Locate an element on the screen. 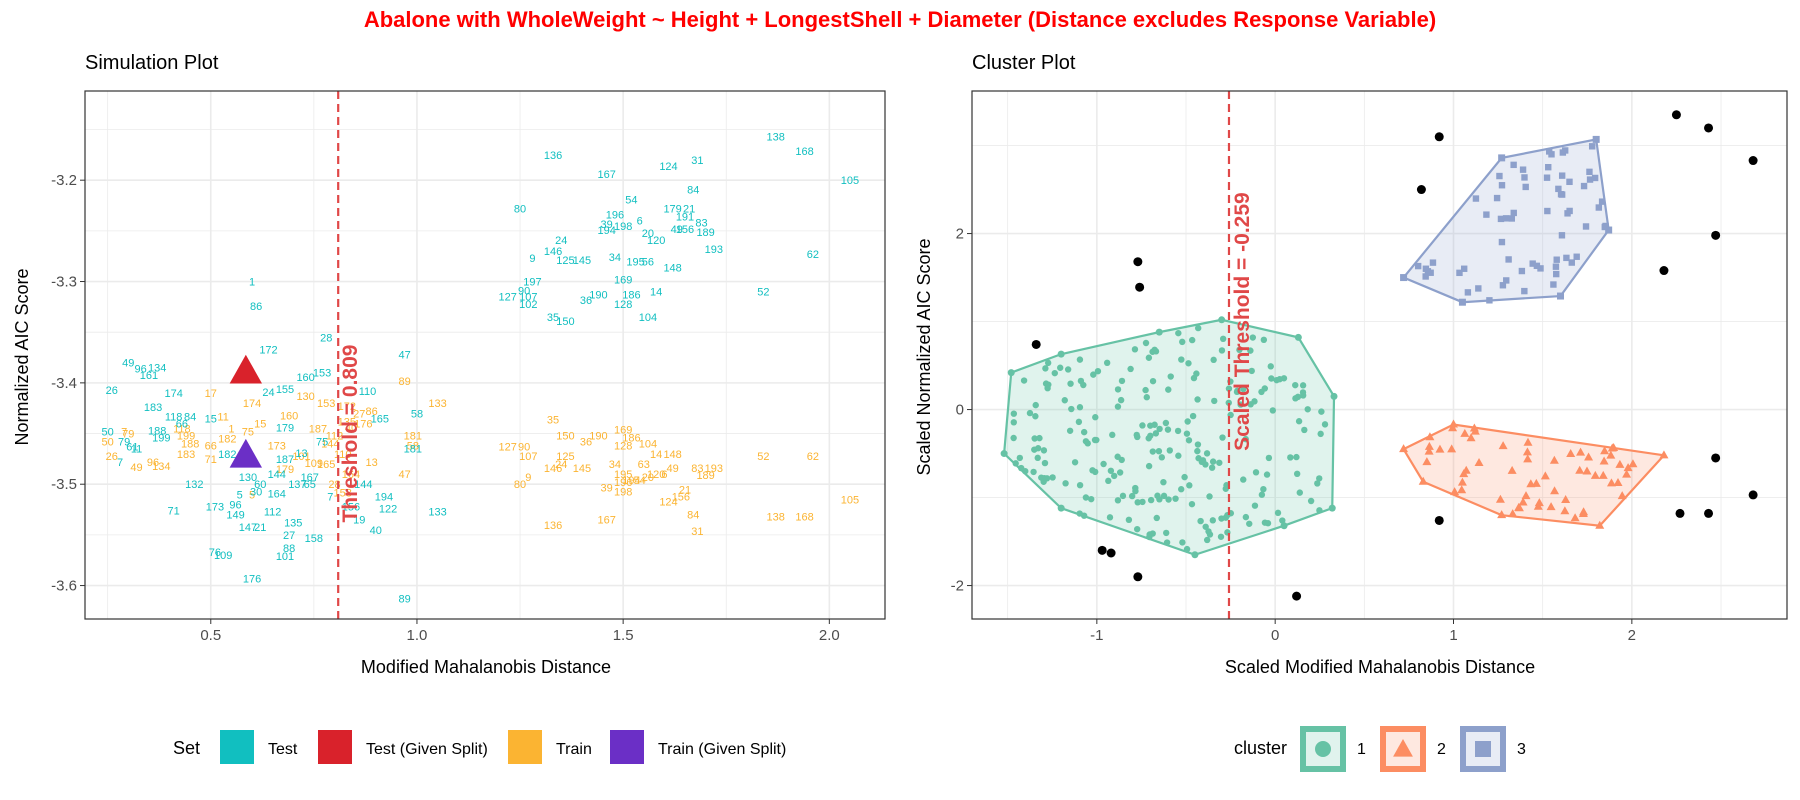 This screenshot has height=800, width=1800. train-point-label: 190 is located at coordinates (598, 437).